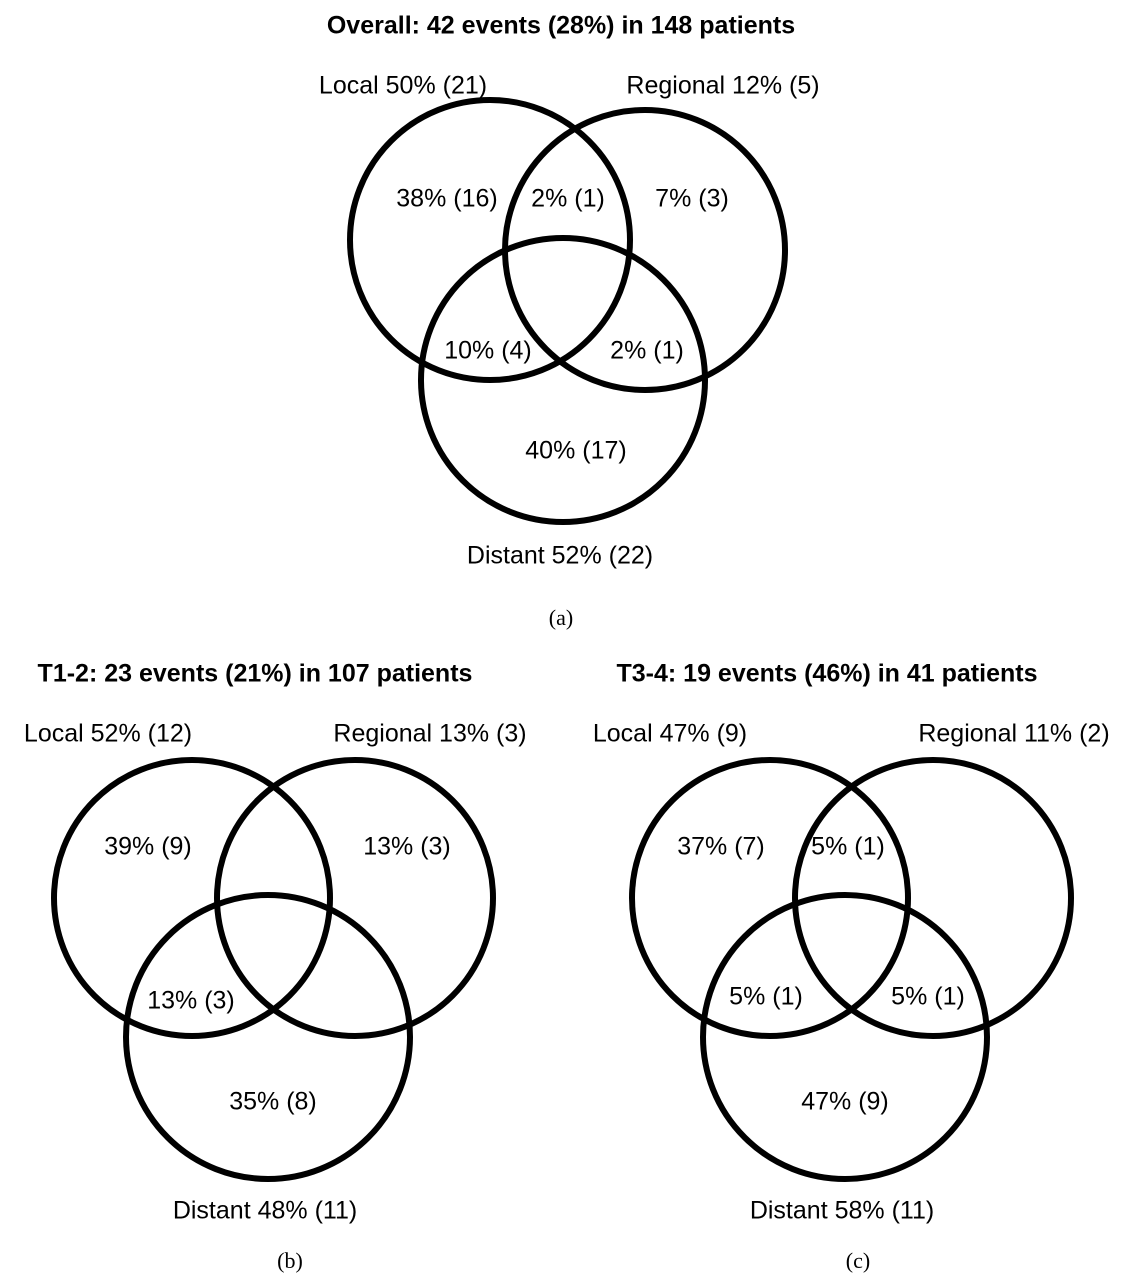  Describe the element at coordinates (255, 674) in the screenshot. I see `panel-title: T1-2: 23 events (21%) in 107 patients` at that location.